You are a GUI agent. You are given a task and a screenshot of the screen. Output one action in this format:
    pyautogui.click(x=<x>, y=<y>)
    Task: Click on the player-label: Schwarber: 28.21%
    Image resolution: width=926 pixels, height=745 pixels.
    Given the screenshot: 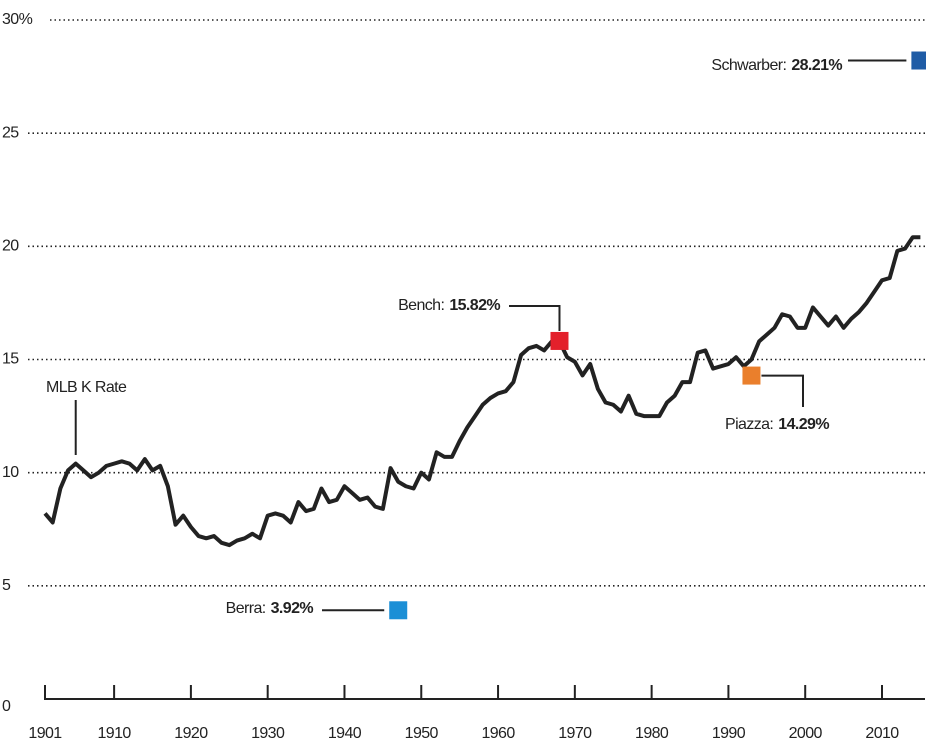 What is the action you would take?
    pyautogui.click(x=776, y=65)
    